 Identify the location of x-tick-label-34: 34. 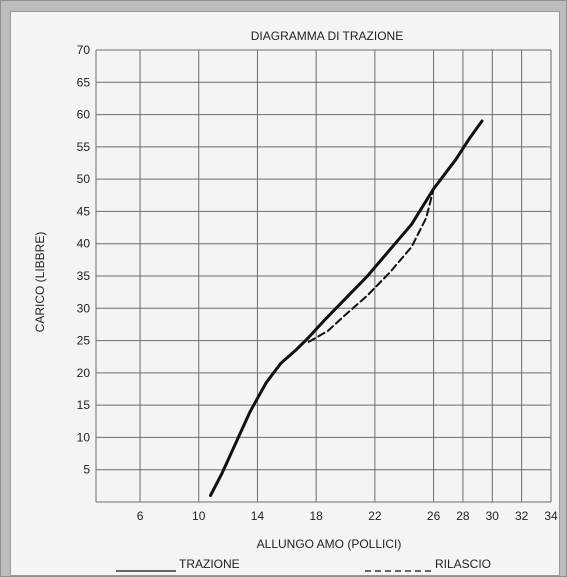
(551, 516).